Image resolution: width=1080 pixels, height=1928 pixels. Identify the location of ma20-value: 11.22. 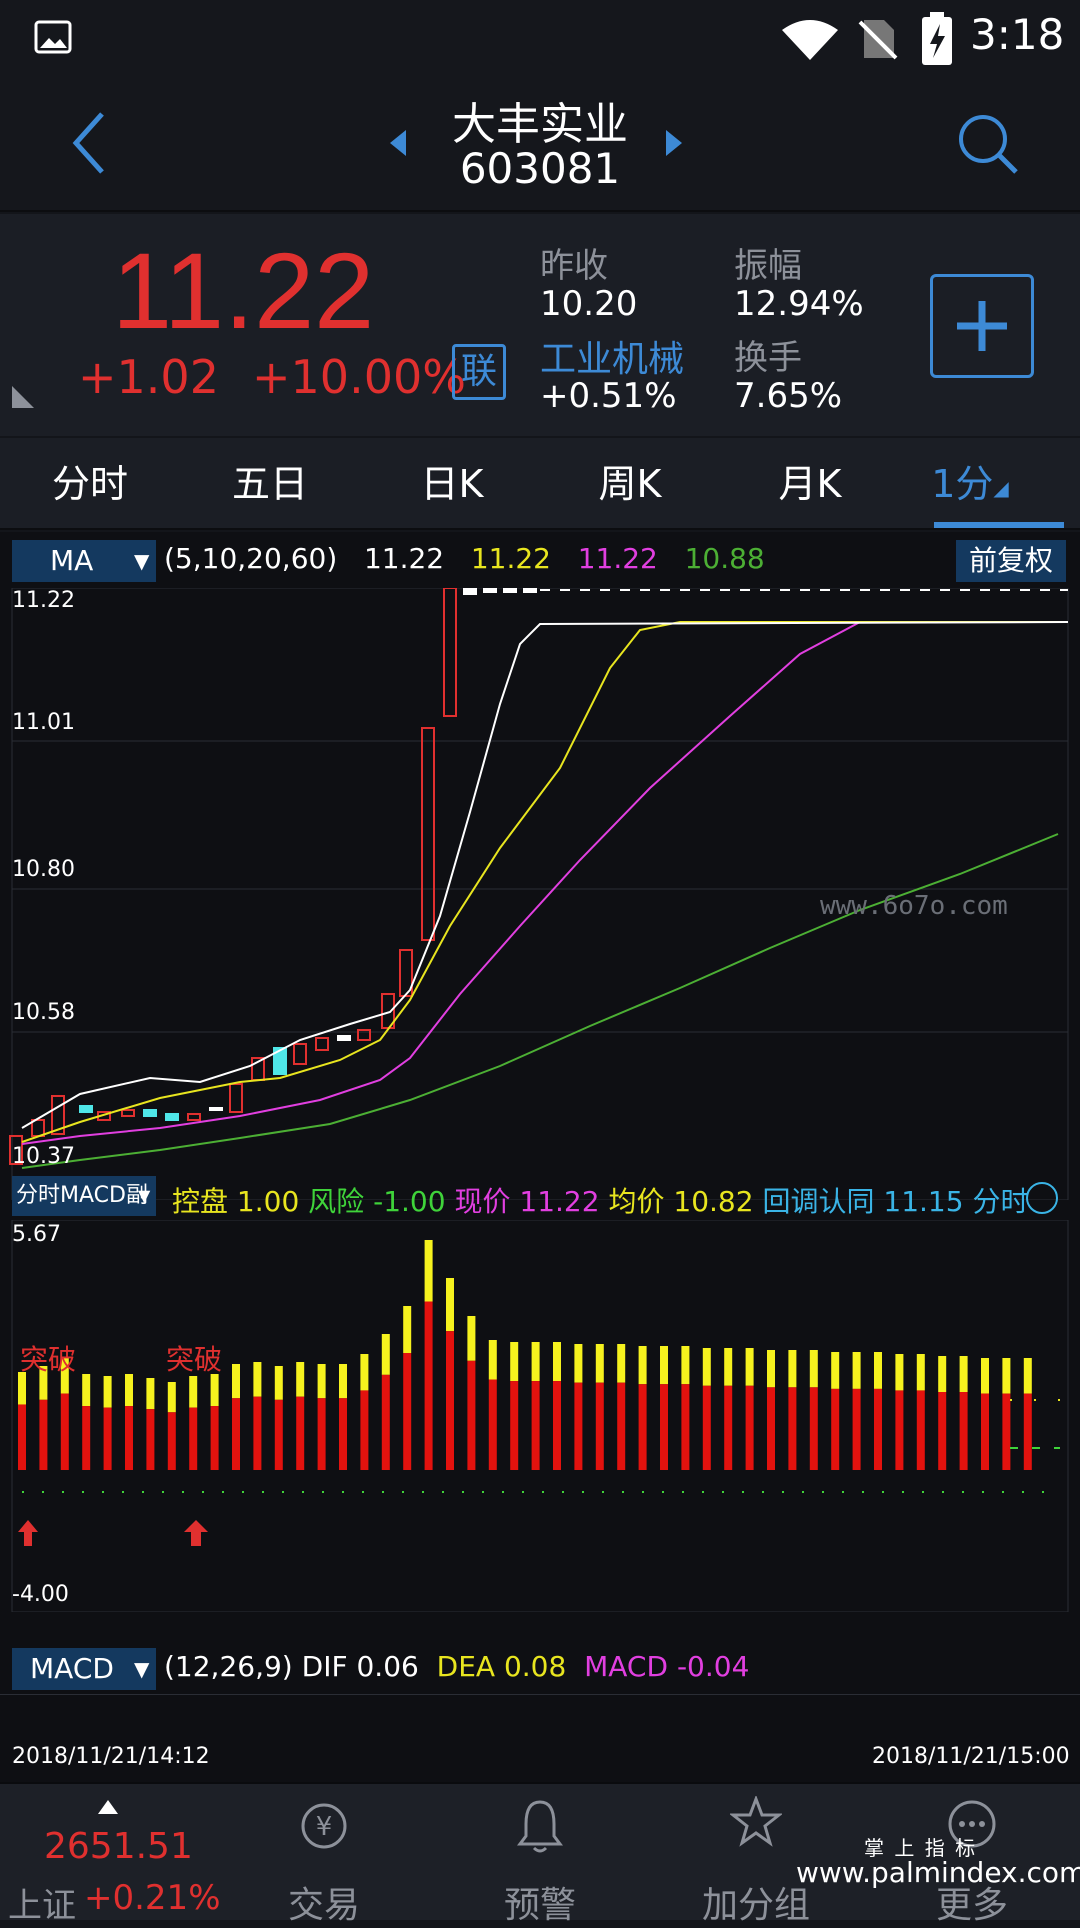
(617, 558).